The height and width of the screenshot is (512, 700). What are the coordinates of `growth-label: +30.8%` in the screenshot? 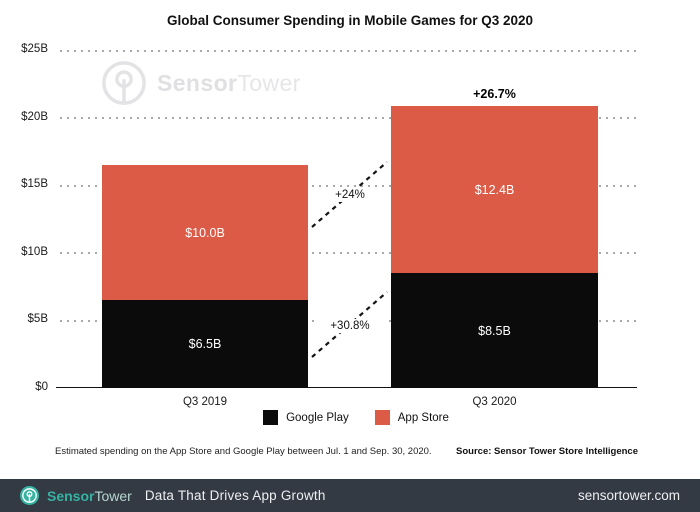 It's located at (350, 326).